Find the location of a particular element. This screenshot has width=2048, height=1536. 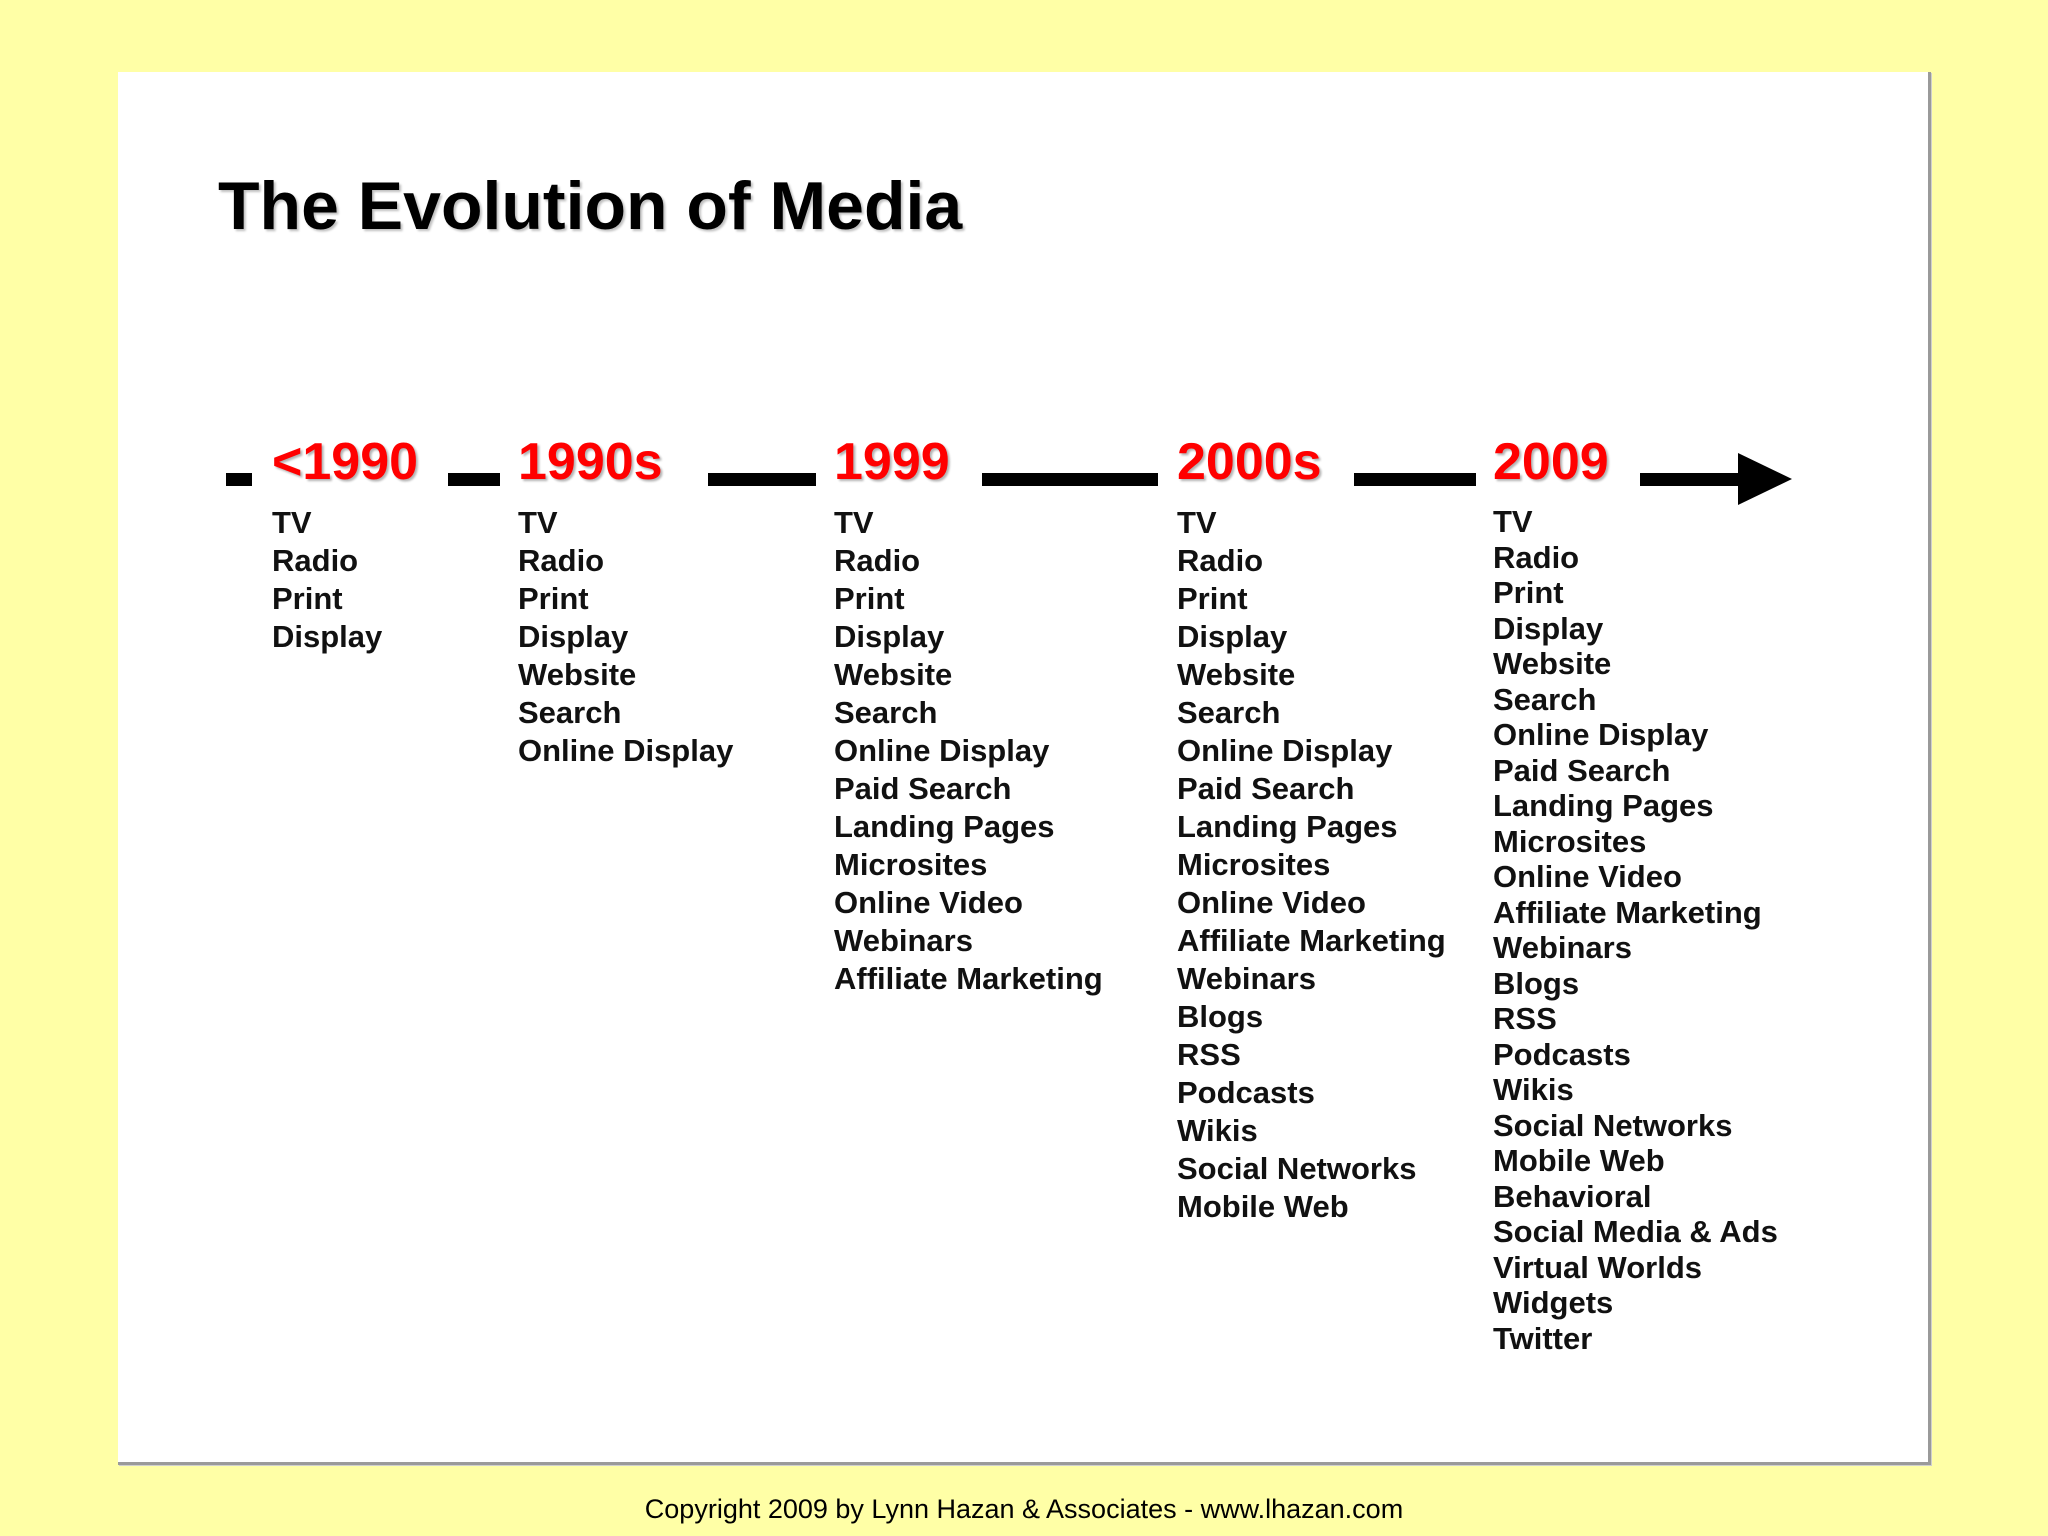

channel-item: Widgets is located at coordinates (1553, 1302).